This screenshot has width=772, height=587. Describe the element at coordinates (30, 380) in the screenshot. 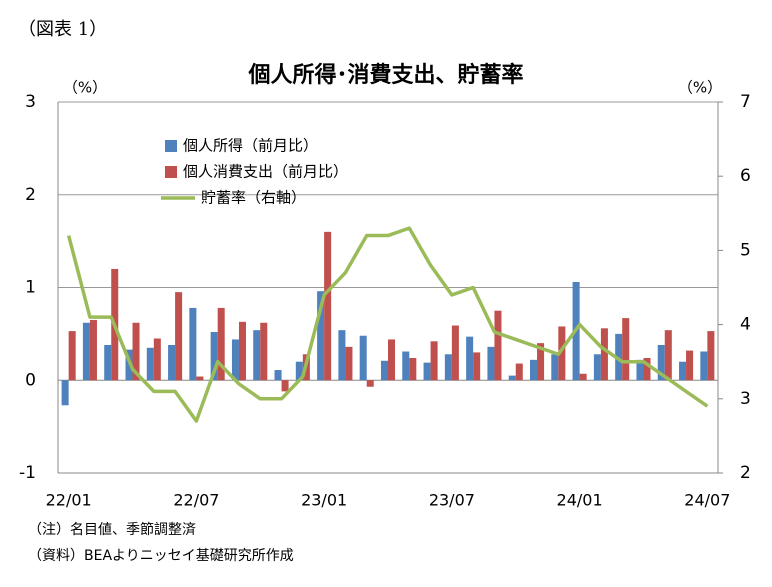

I see `y-tick-label: 0` at that location.